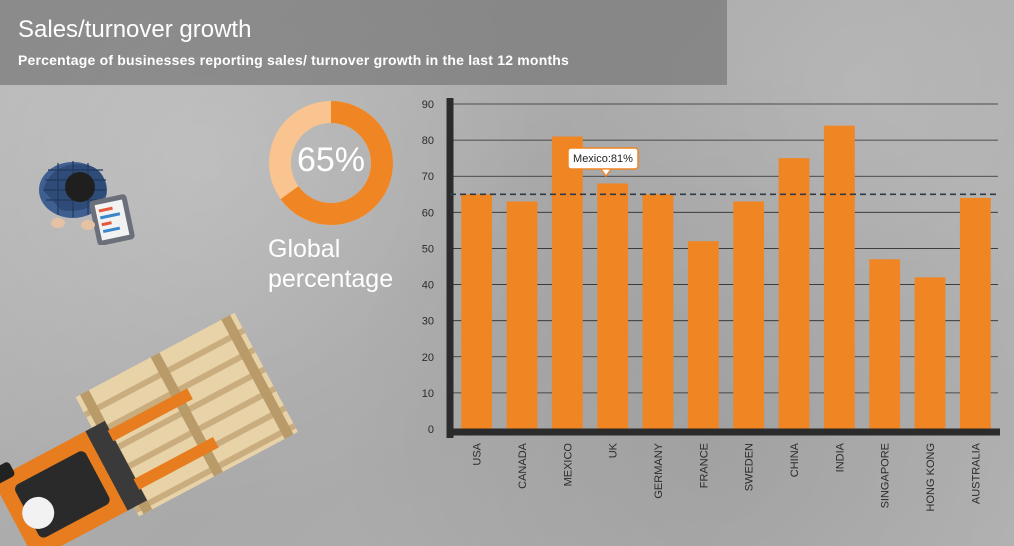 The height and width of the screenshot is (546, 1014). I want to click on bar-australia, so click(975, 313).